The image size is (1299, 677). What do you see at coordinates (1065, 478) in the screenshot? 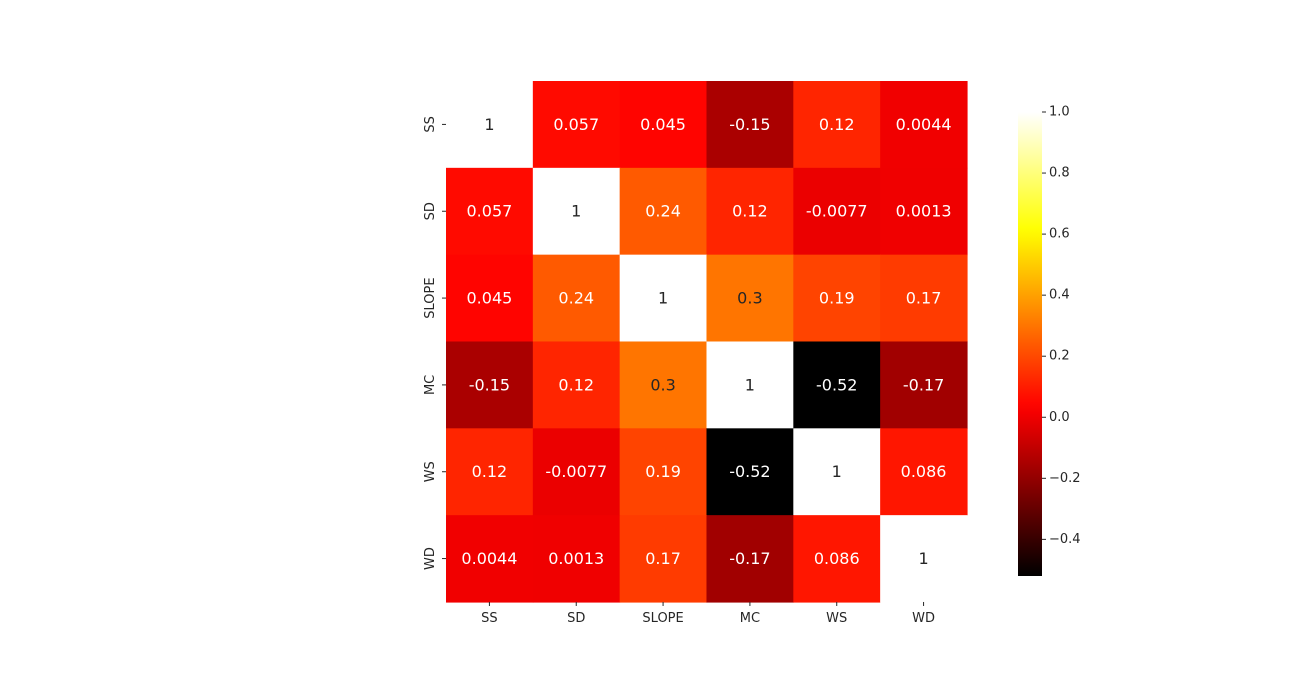
I see `colorbar-tick-label: −0.2` at bounding box center [1065, 478].